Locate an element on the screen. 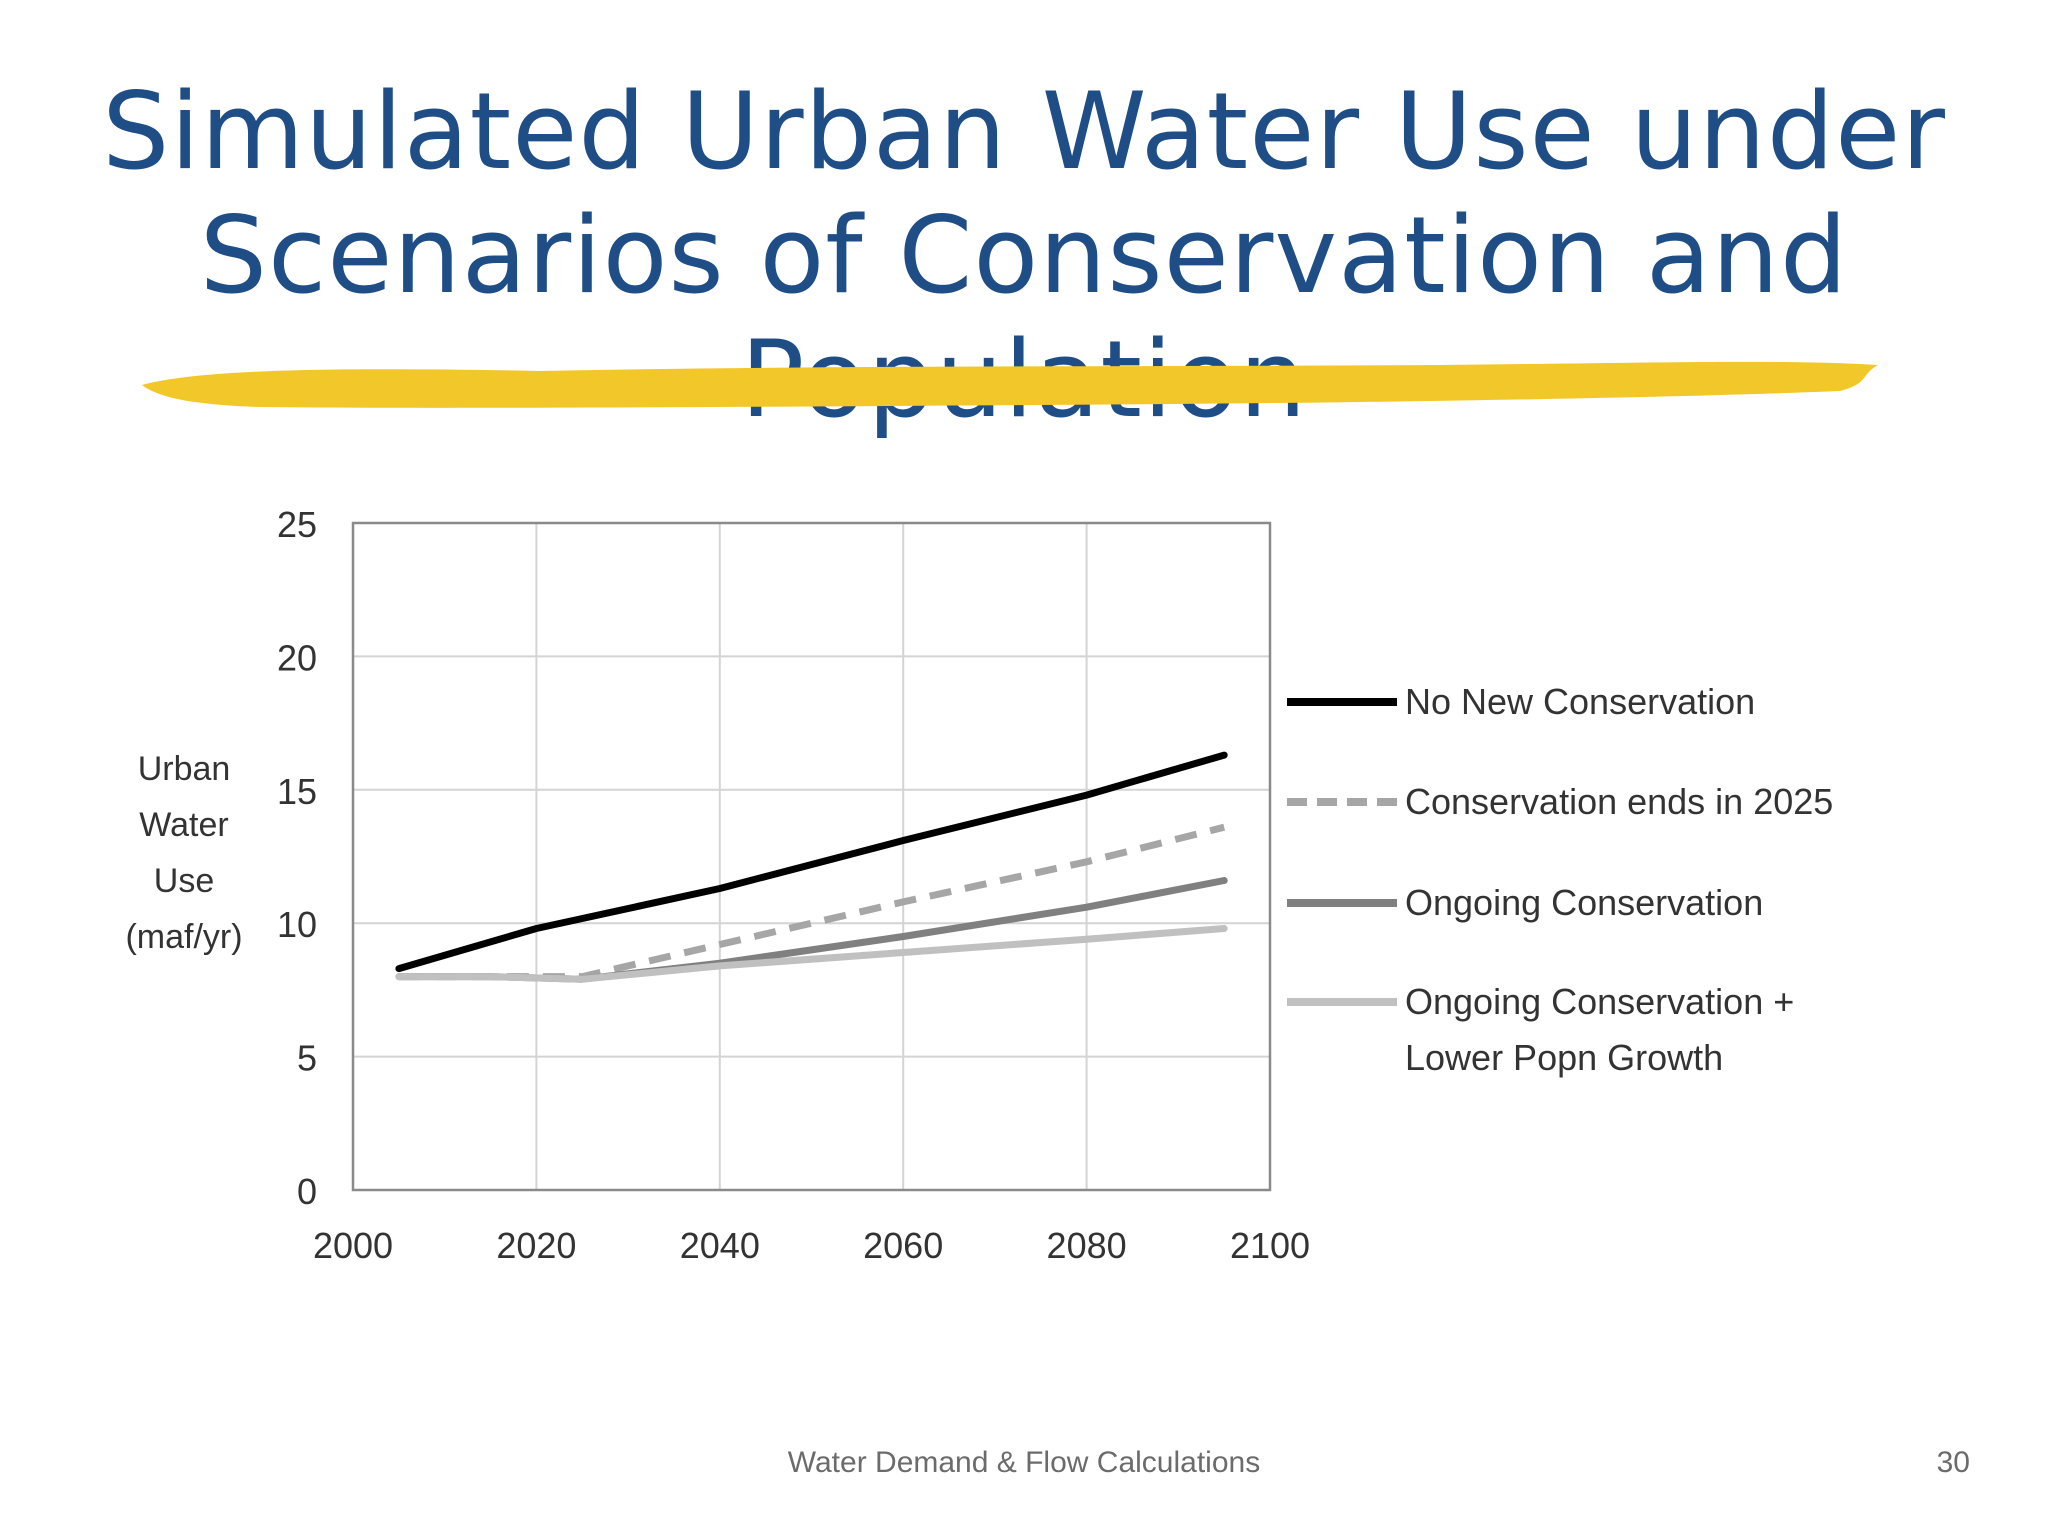 The image size is (2048, 1536). y-tick-label: 20 is located at coordinates (297, 657).